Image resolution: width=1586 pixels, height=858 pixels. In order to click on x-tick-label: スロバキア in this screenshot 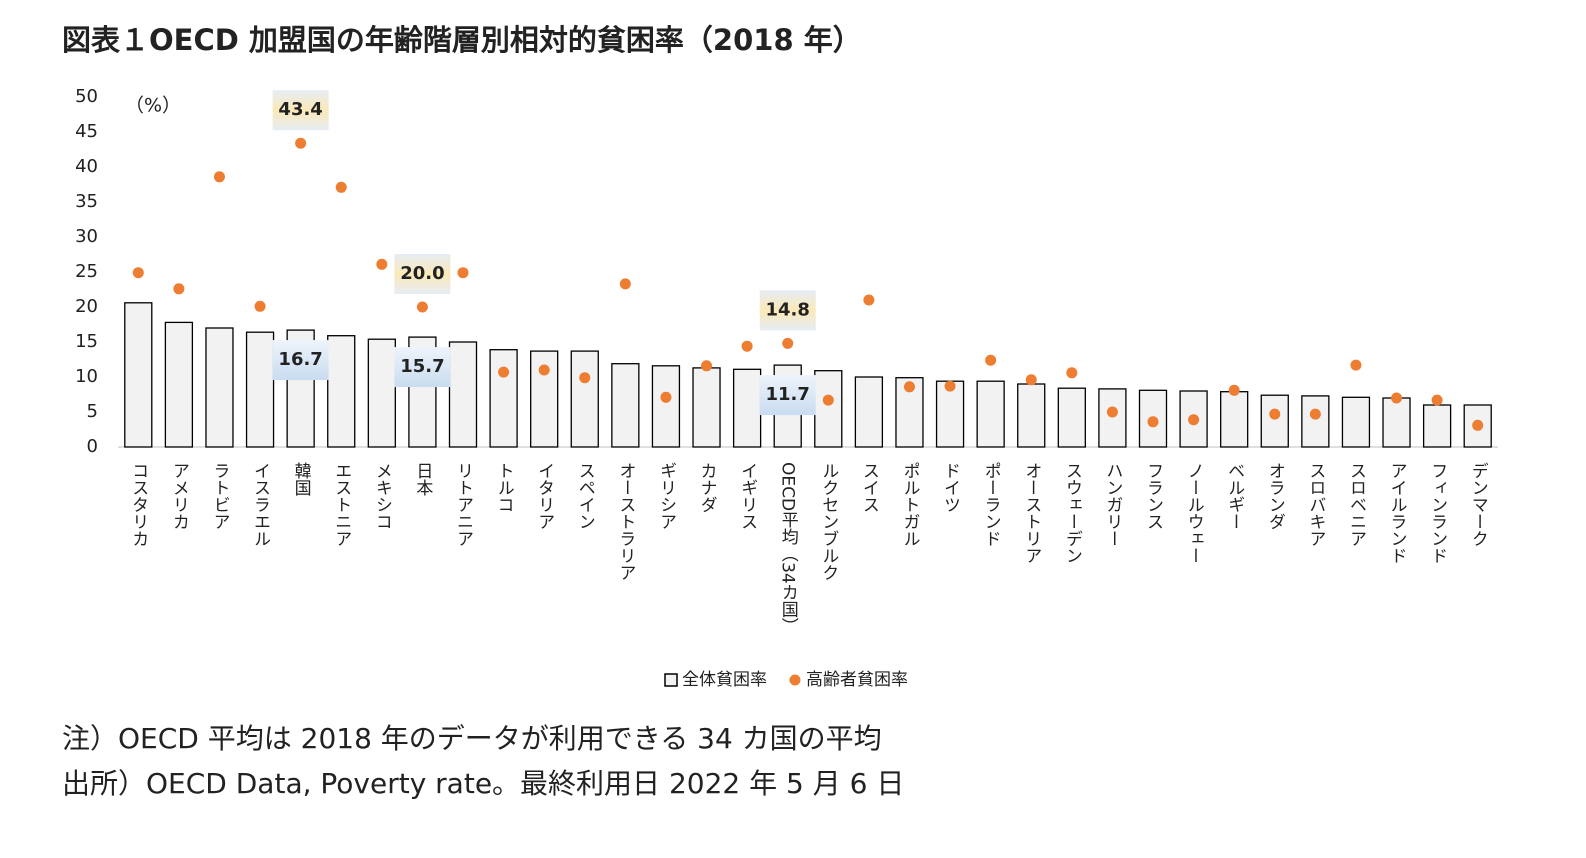, I will do `click(1315, 504)`.